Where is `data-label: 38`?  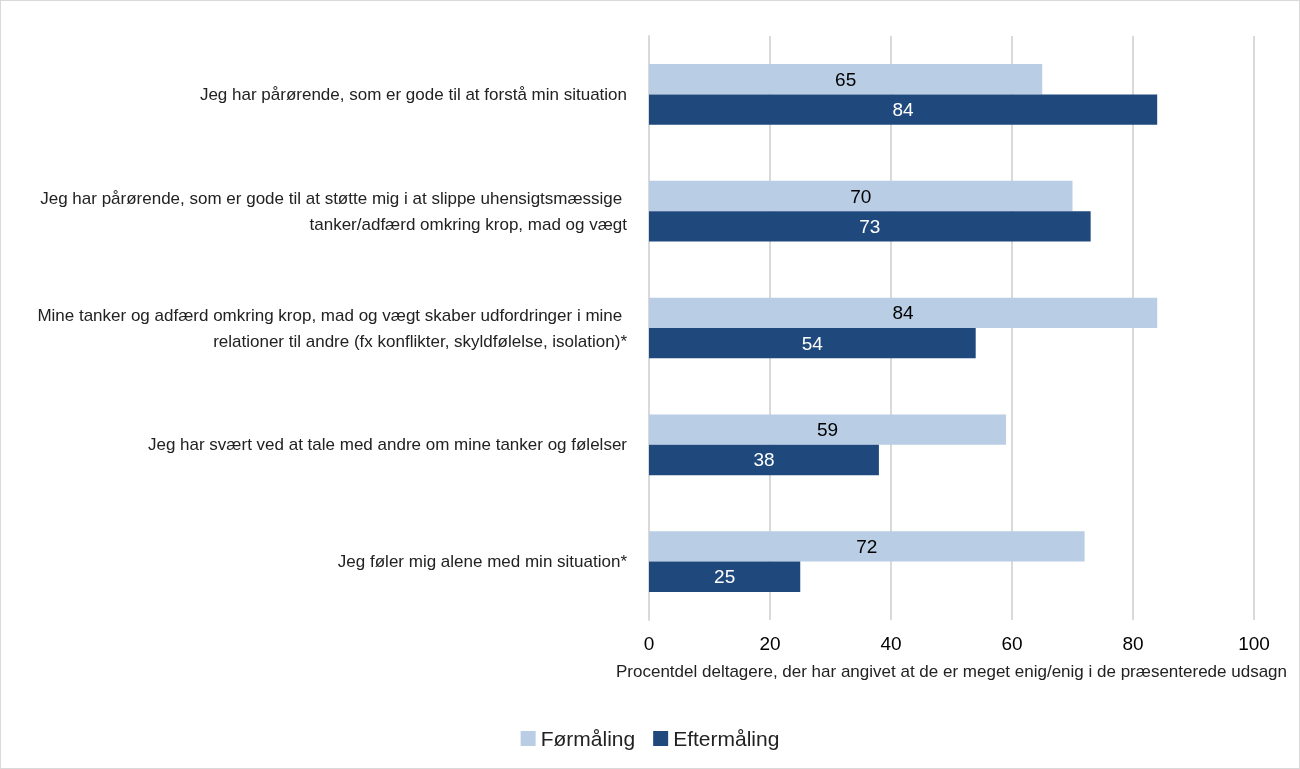 data-label: 38 is located at coordinates (764, 460).